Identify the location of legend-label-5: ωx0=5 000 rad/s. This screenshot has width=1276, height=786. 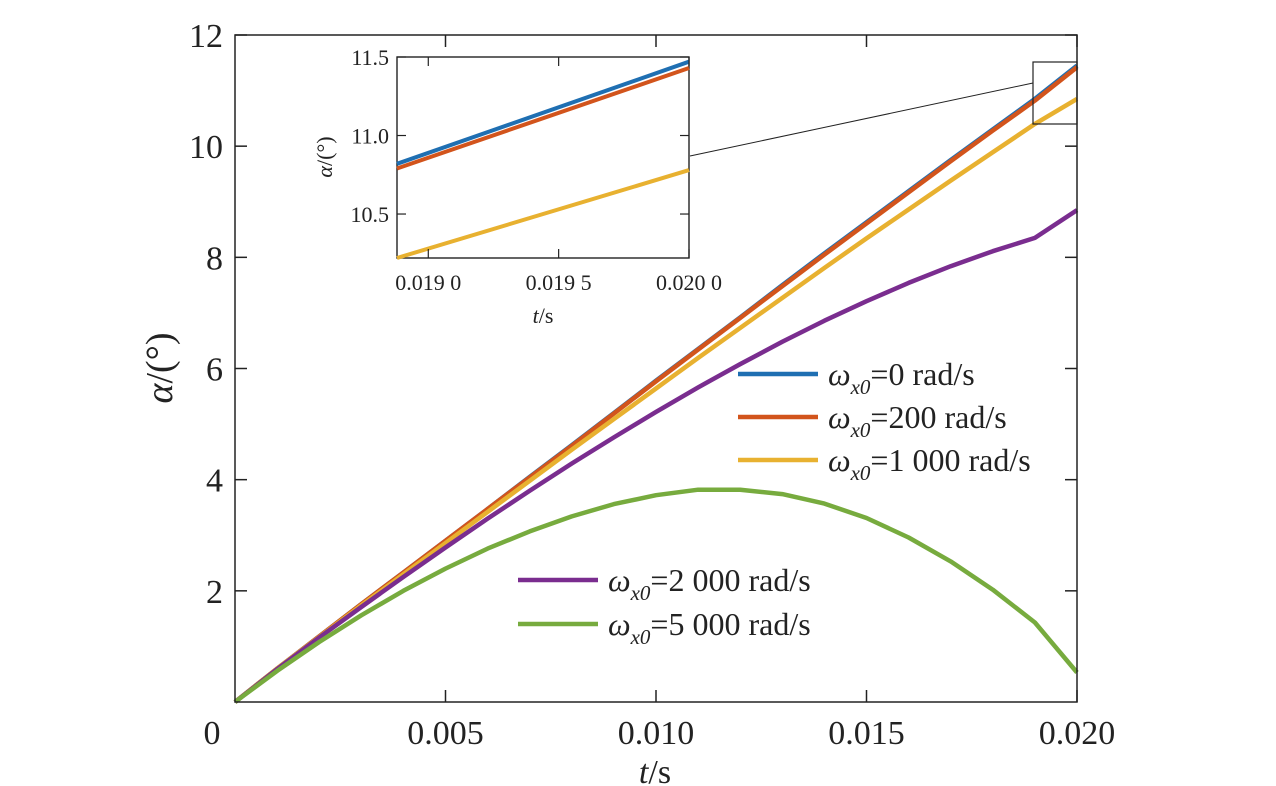
(709, 627).